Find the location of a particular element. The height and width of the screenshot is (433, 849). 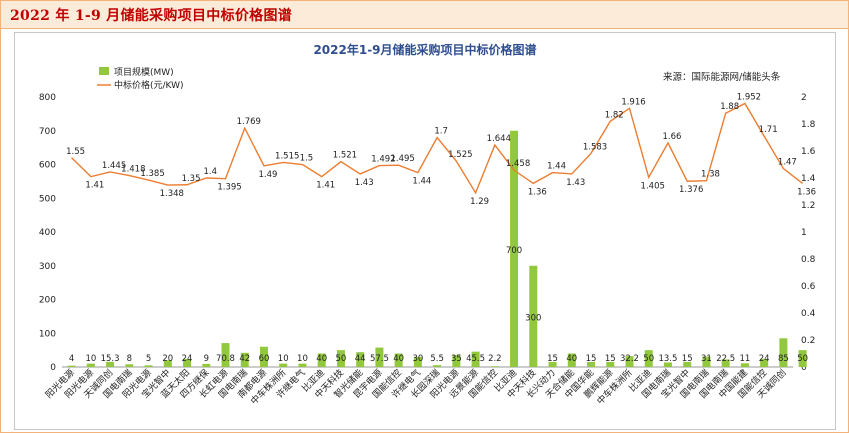

y-right-tick-label: 0.4 is located at coordinates (808, 314).